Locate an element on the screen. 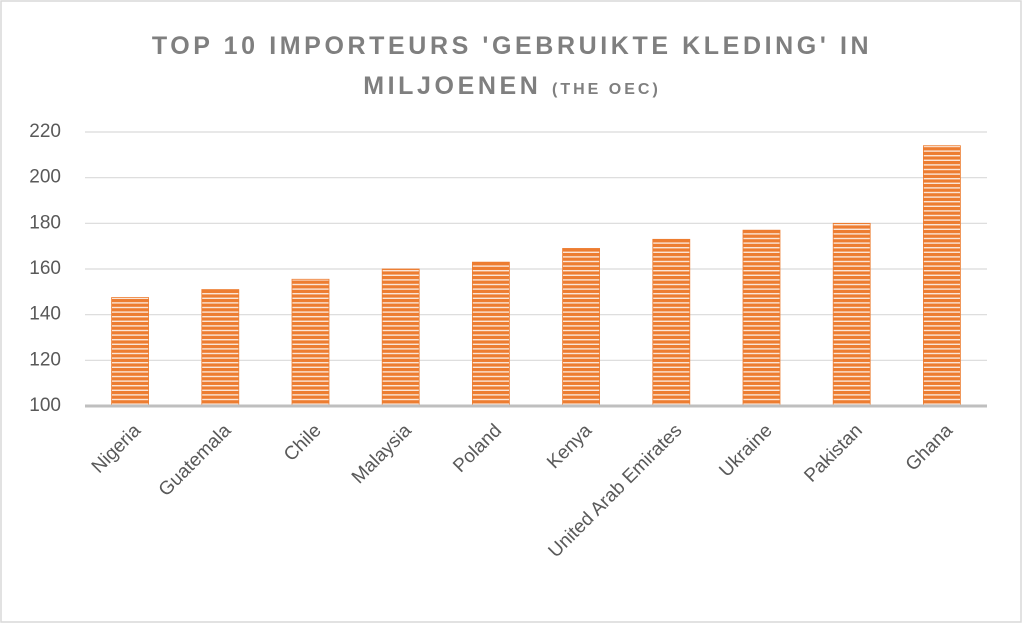  y-tick-label: 100 is located at coordinates (45, 405).